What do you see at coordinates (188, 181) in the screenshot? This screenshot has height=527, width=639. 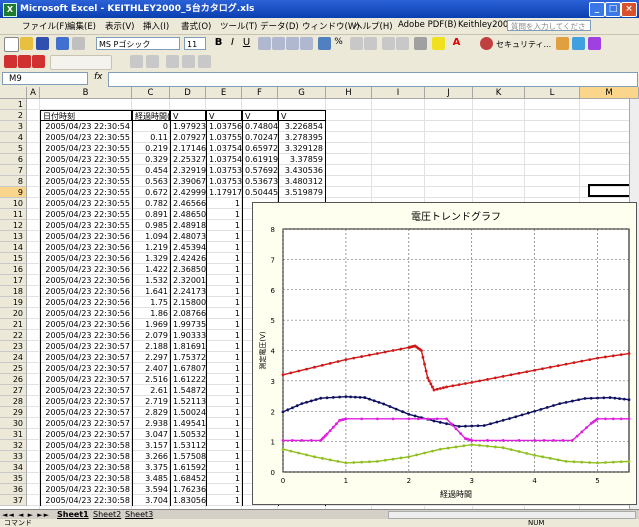 I see `table-cell: 2.390679` at bounding box center [188, 181].